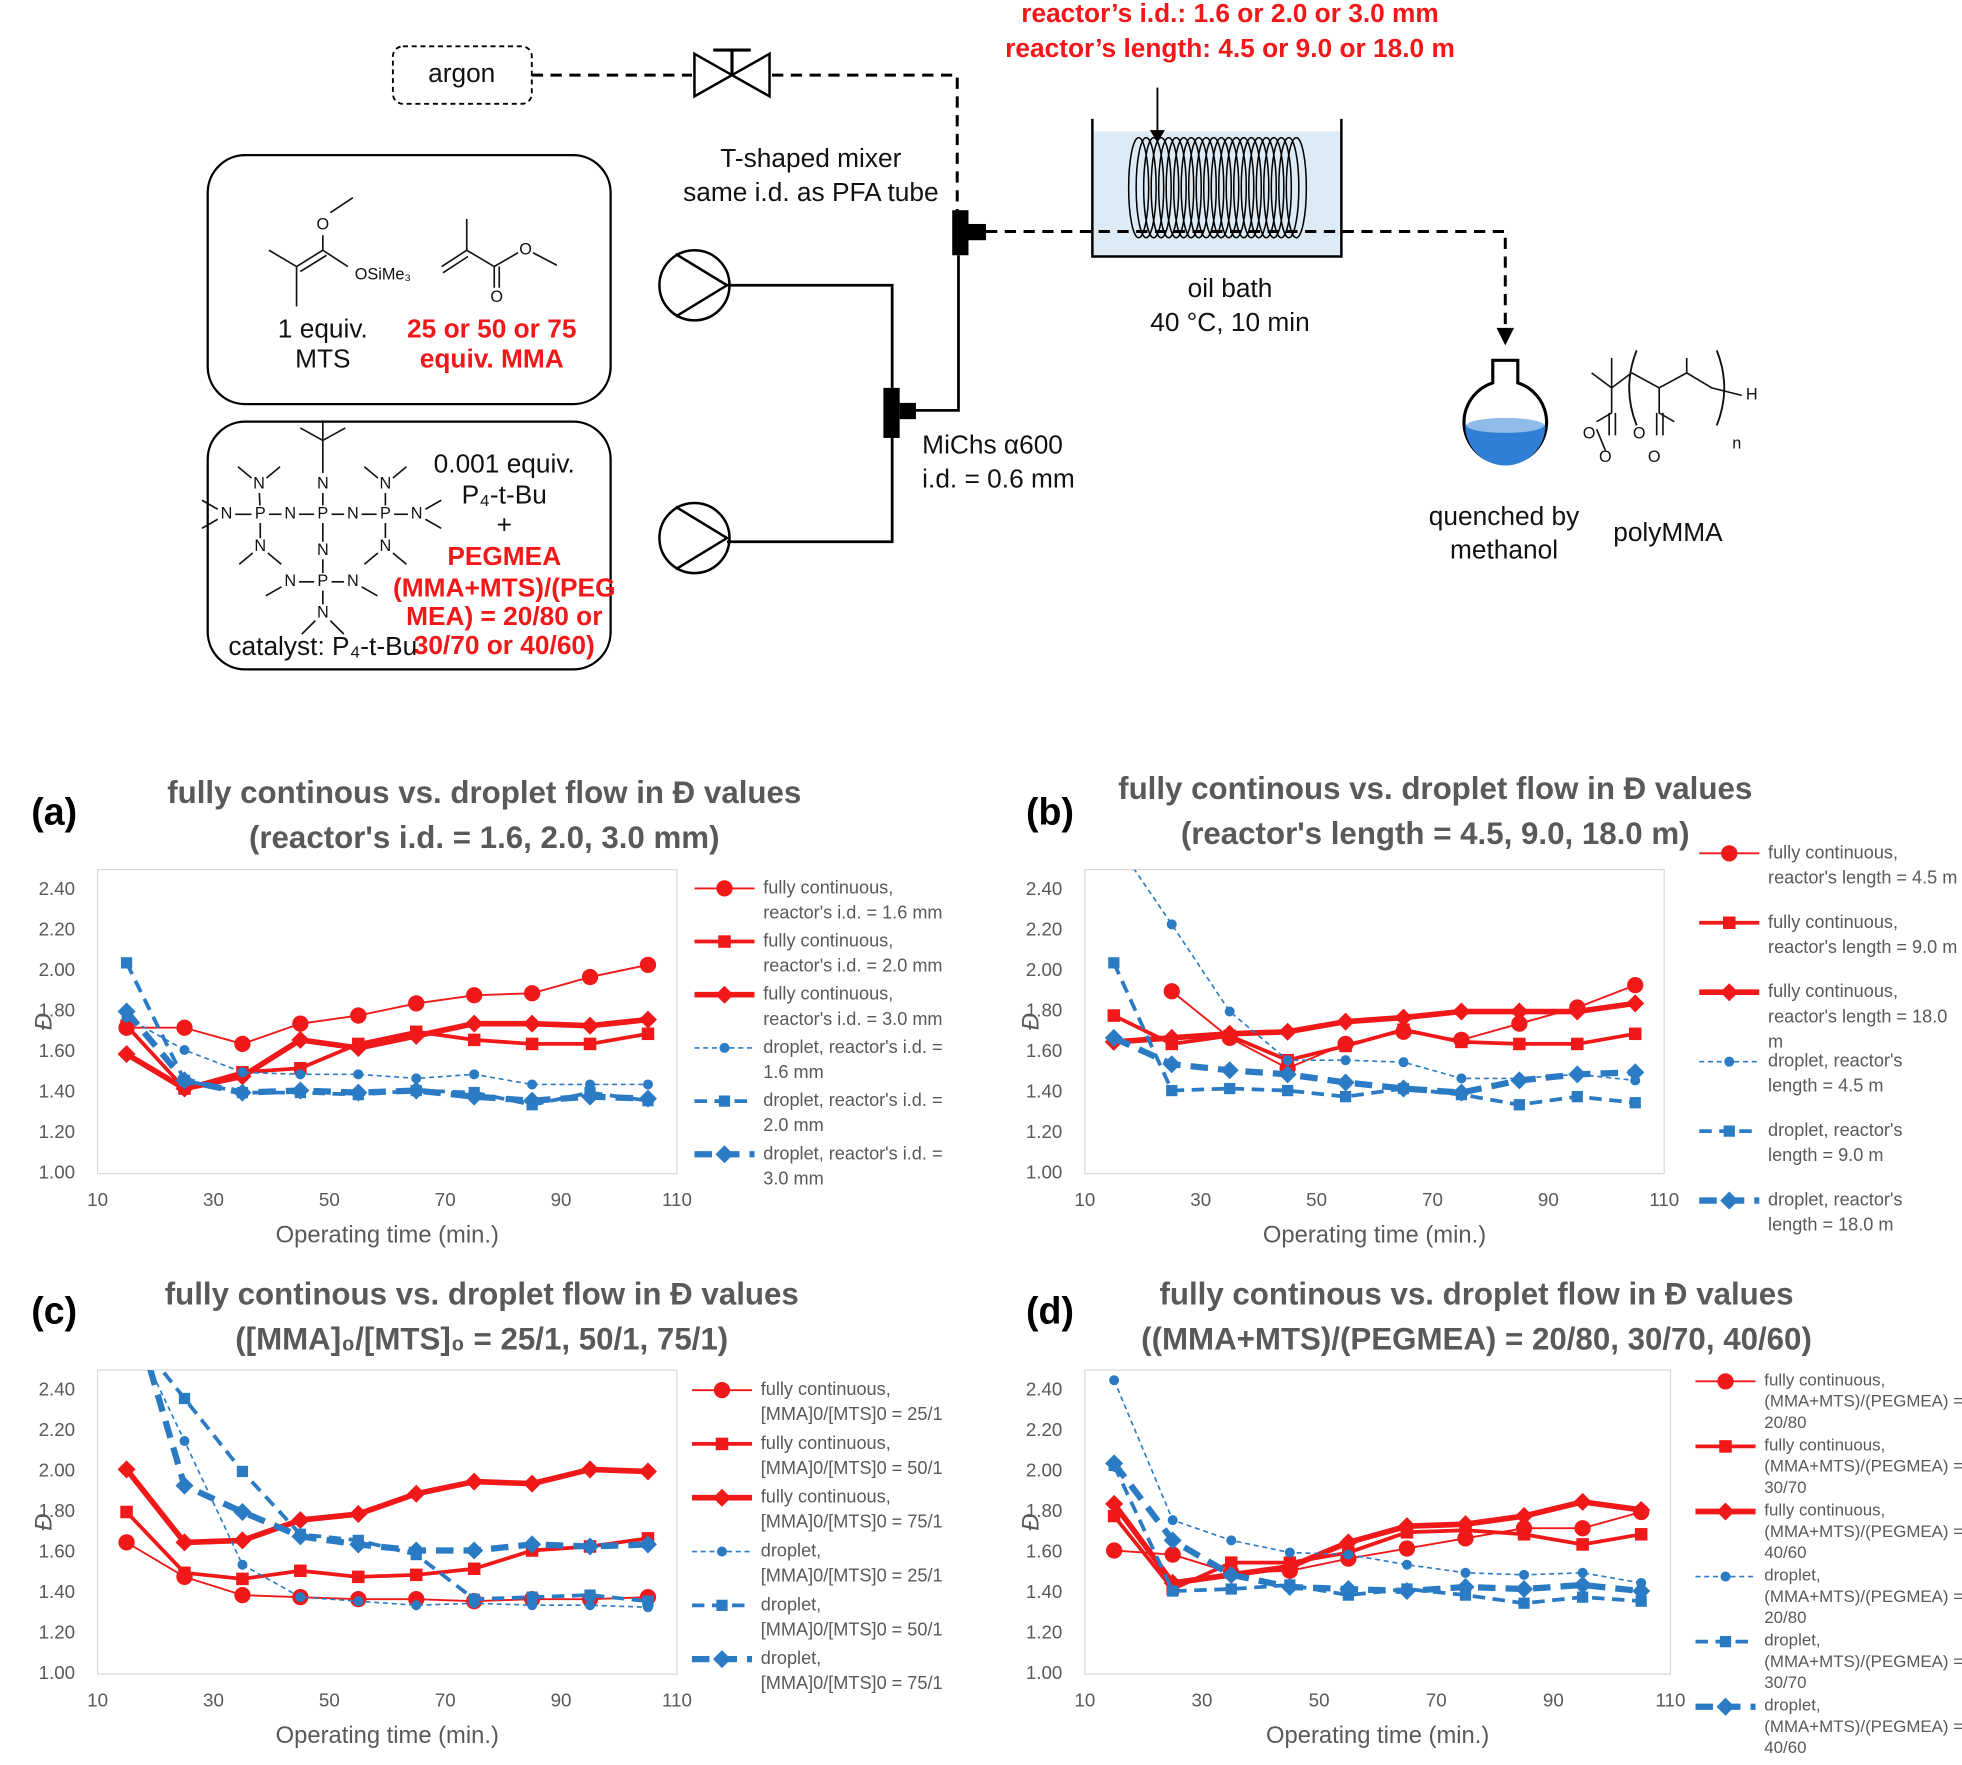 Image resolution: width=1962 pixels, height=1765 pixels. I want to click on x-tick-label: 110, so click(1664, 1199).